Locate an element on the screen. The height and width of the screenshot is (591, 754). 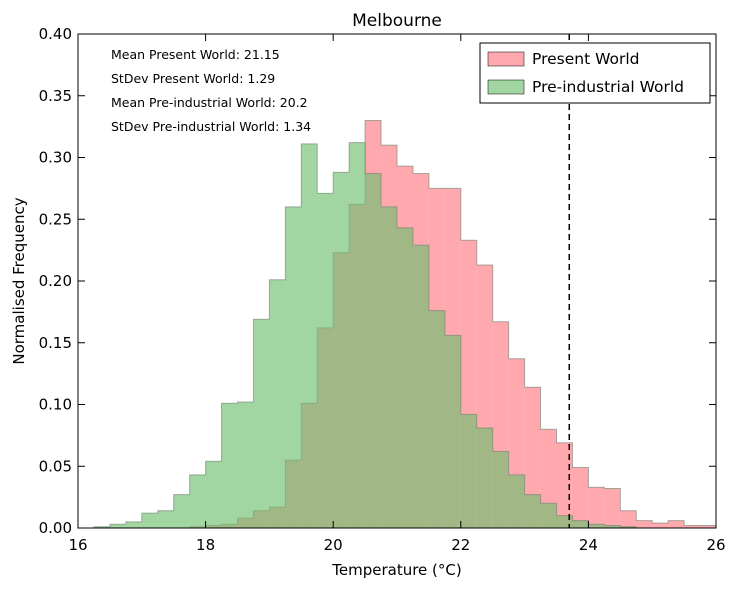
y-tick-label: 0.15 is located at coordinates (55, 343).